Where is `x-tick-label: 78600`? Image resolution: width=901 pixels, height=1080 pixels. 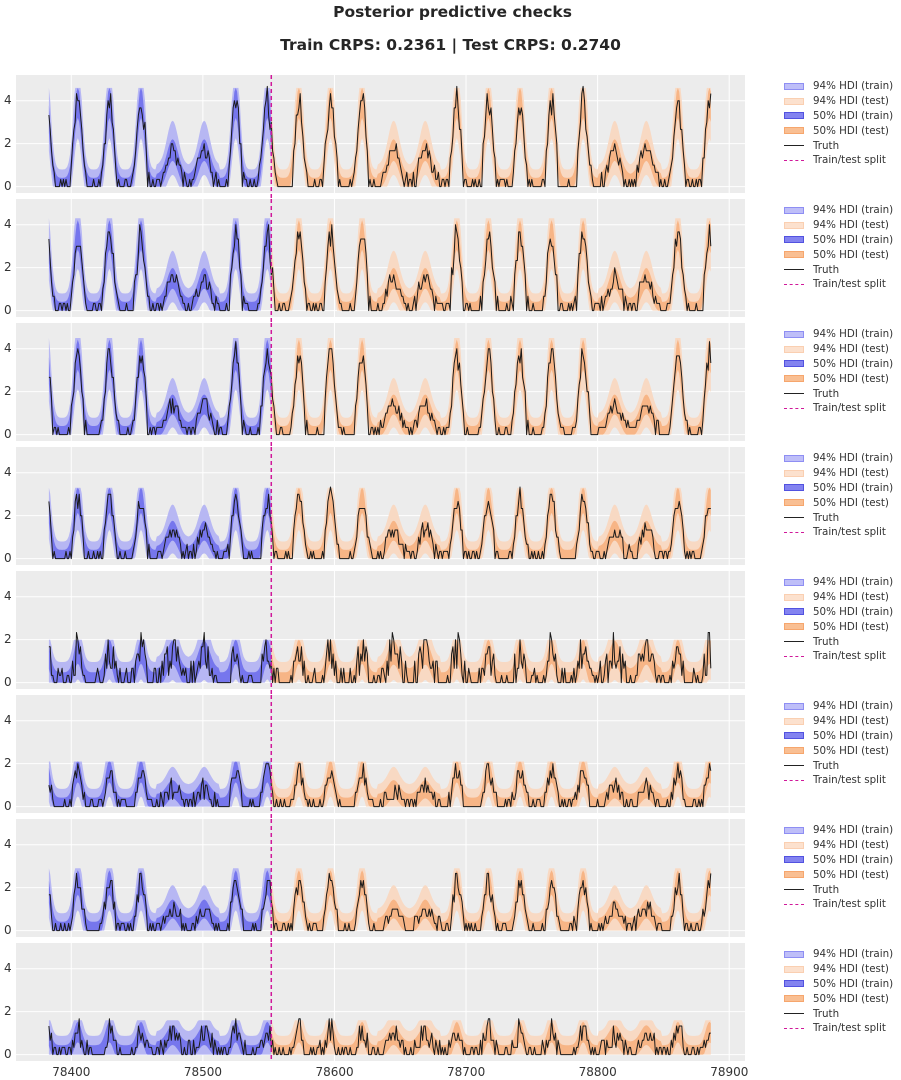
x-tick-label: 78600 is located at coordinates (334, 1072).